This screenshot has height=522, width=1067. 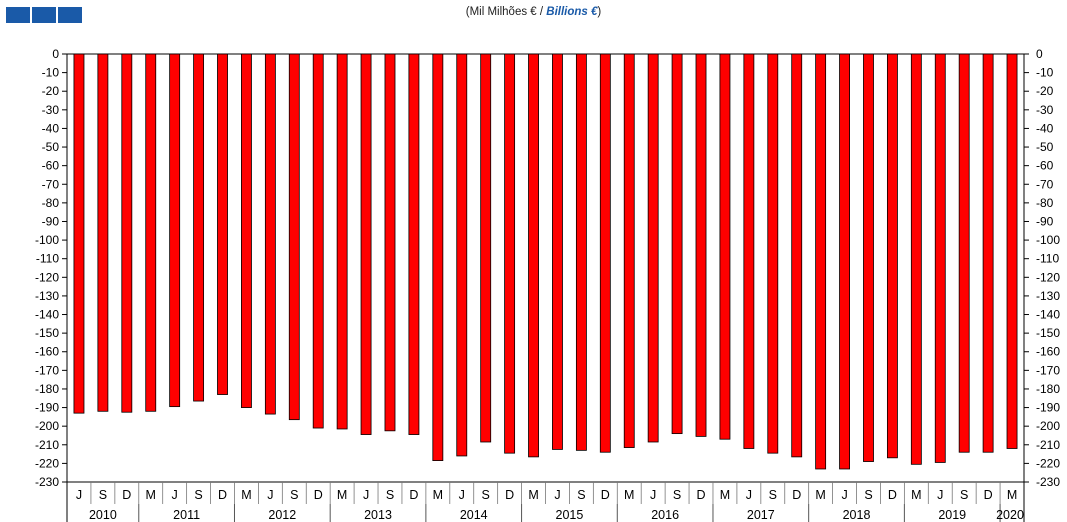 What do you see at coordinates (1048, 296) in the screenshot?
I see `y-tick-label-right: -130` at bounding box center [1048, 296].